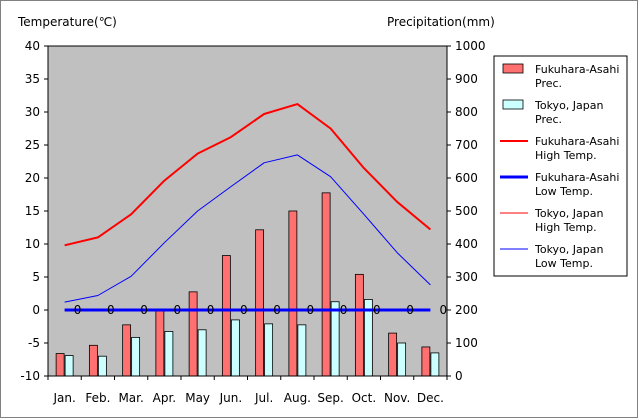 The height and width of the screenshot is (420, 640). What do you see at coordinates (36, 277) in the screenshot?
I see `left-tick-label: 5` at bounding box center [36, 277].